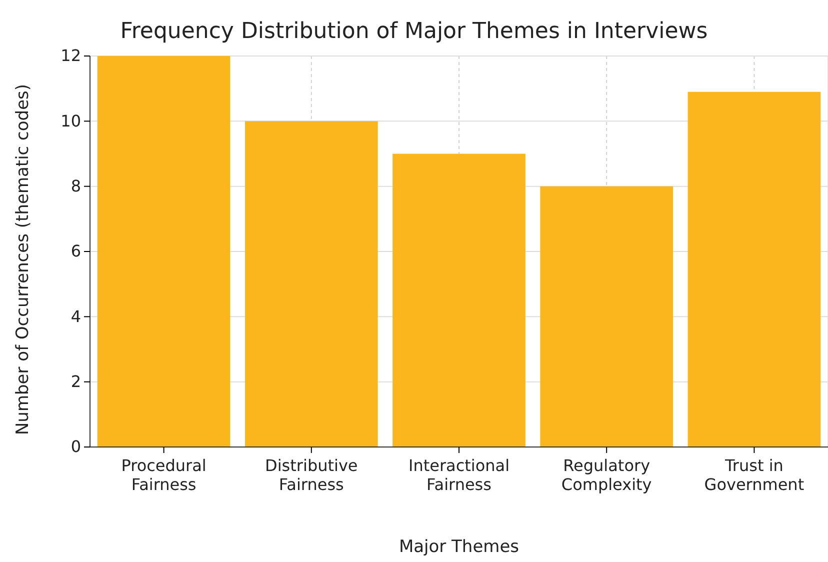 The width and height of the screenshot is (828, 562). Describe the element at coordinates (23, 260) in the screenshot. I see `y-axis-title: Number of Occurrences (thematic codes)` at that location.